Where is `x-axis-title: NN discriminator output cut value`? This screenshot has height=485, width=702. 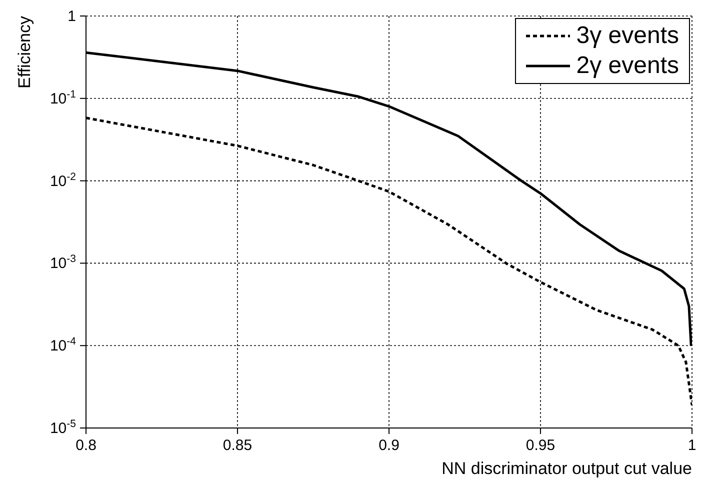 x-axis-title: NN discriminator output cut value is located at coordinates (567, 468).